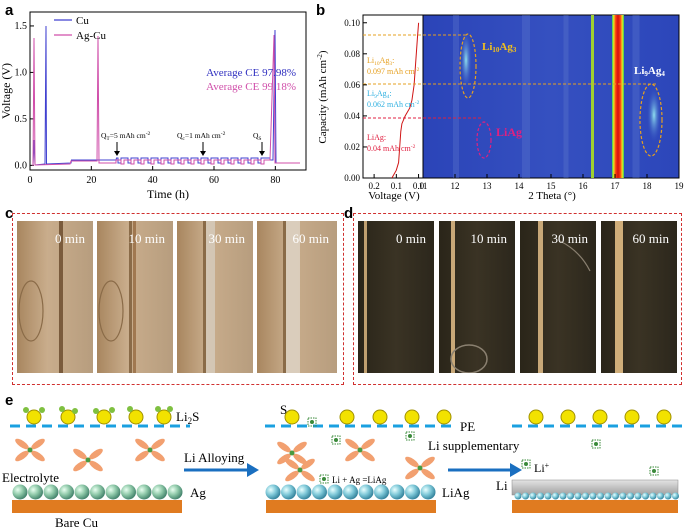 Image resolution: width=685 pixels, height=530 pixels. What do you see at coordinates (391, 148) in the screenshot?
I see `phase-liag-capacity: 0.04 mAh cm-2` at bounding box center [391, 148].